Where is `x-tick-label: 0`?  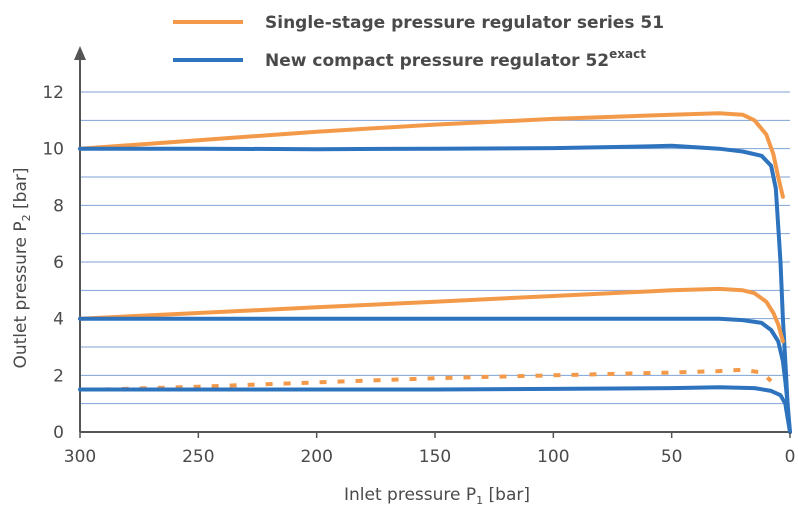
x-tick-label: 0 is located at coordinates (790, 457).